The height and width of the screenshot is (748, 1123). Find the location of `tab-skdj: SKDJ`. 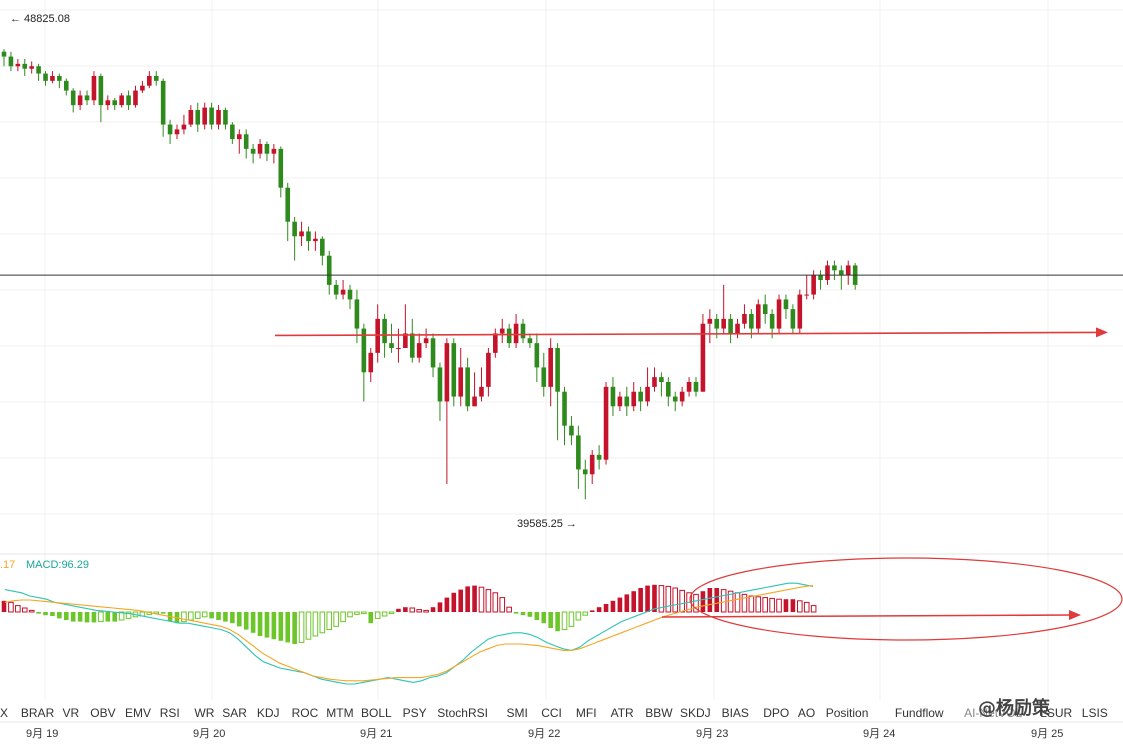

tab-skdj: SKDJ is located at coordinates (695, 713).